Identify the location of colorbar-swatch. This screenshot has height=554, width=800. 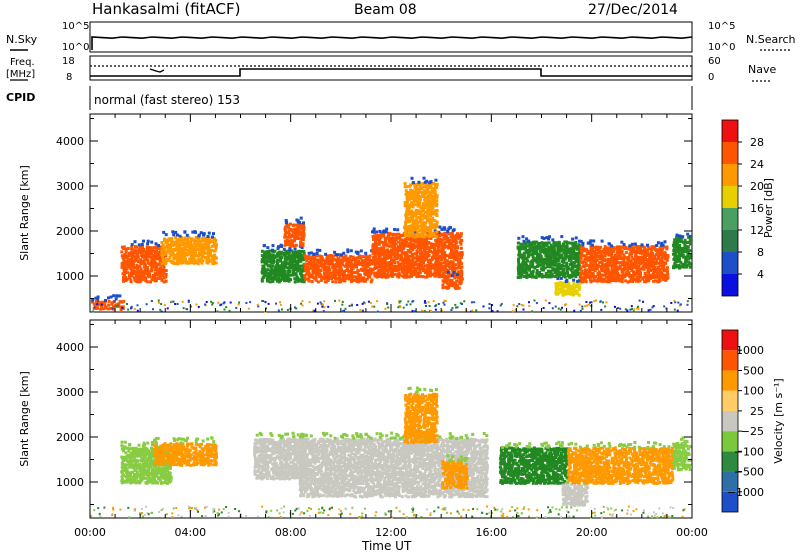
(730, 241).